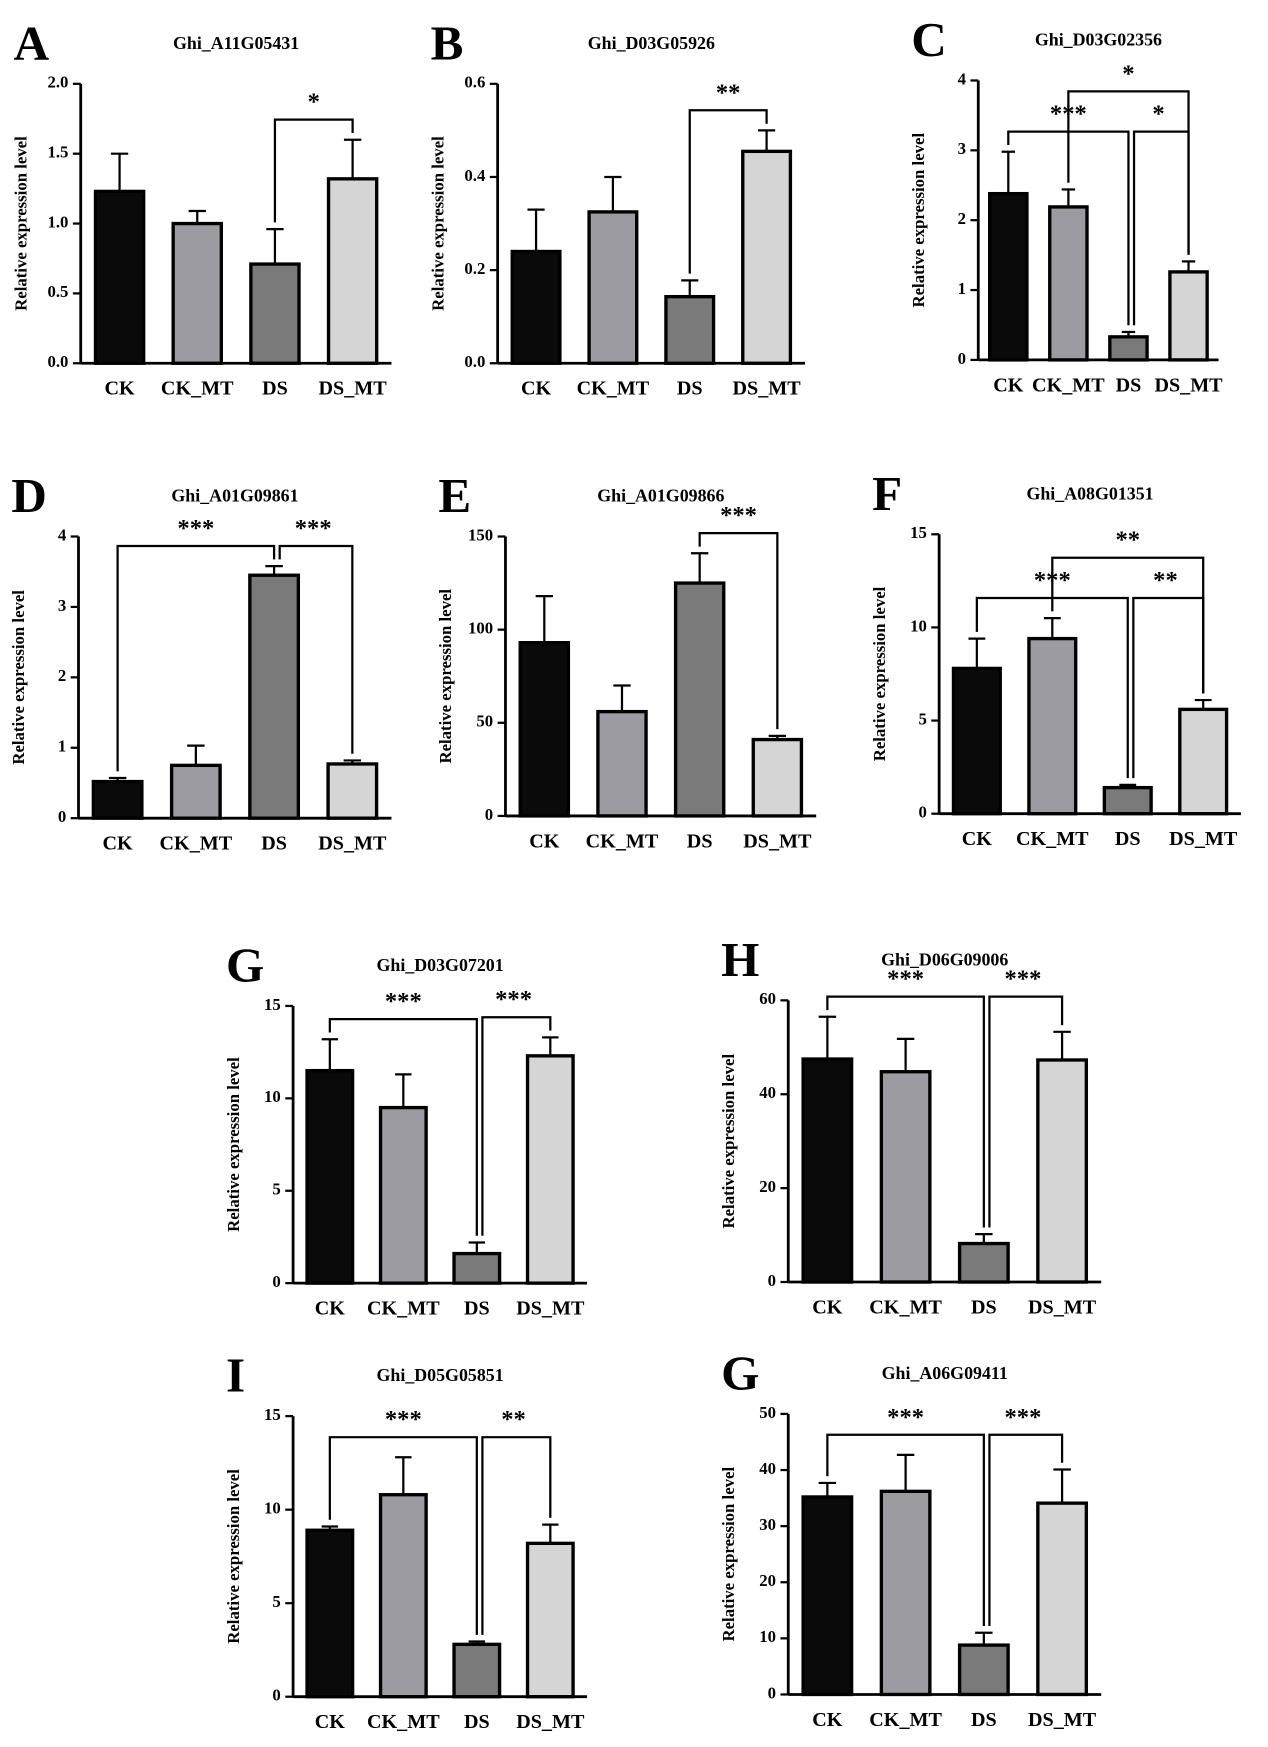  What do you see at coordinates (922, 718) in the screenshot?
I see `y-tick-label: 5` at bounding box center [922, 718].